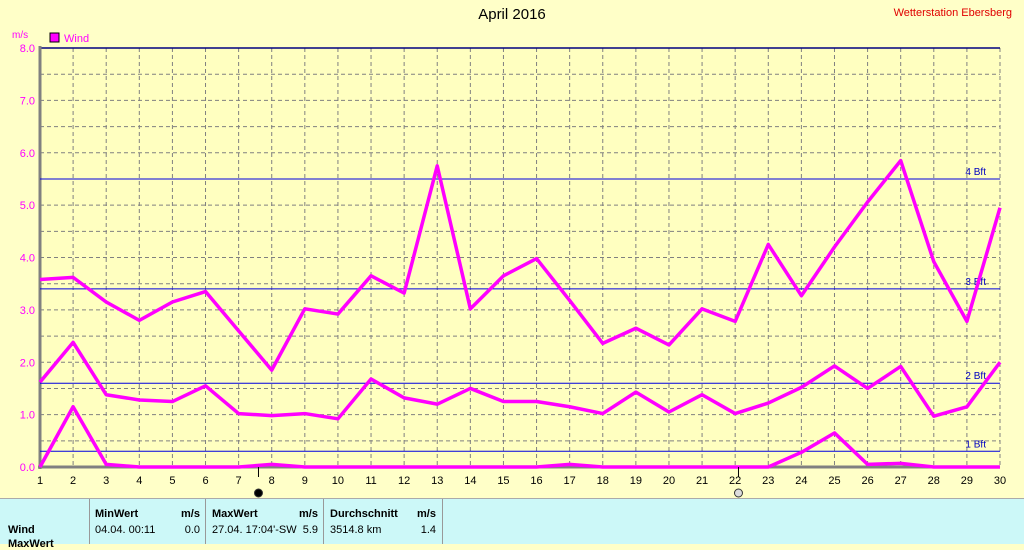  Describe the element at coordinates (768, 481) in the screenshot. I see `x-tick-label: 23` at that location.